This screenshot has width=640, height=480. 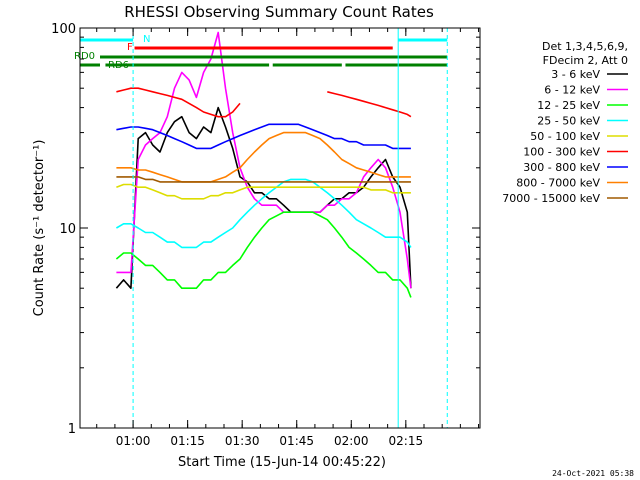 What do you see at coordinates (561, 152) in the screenshot?
I see `legend-label-6: 100 - 300 keV` at bounding box center [561, 152].